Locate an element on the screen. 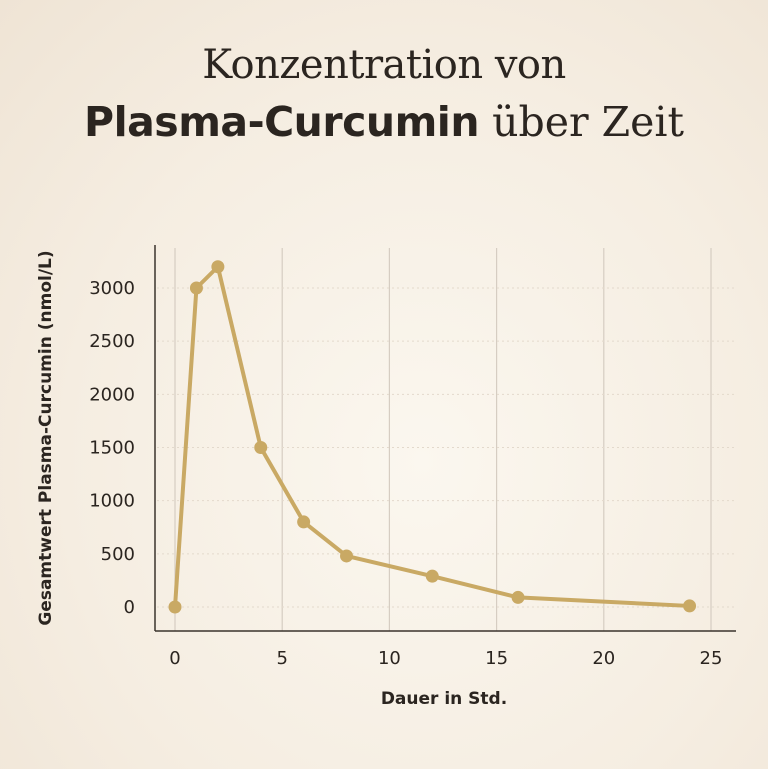 The height and width of the screenshot is (769, 768). chart-title-line2: Plasma-Curcumin über Zeit is located at coordinates (384, 122).